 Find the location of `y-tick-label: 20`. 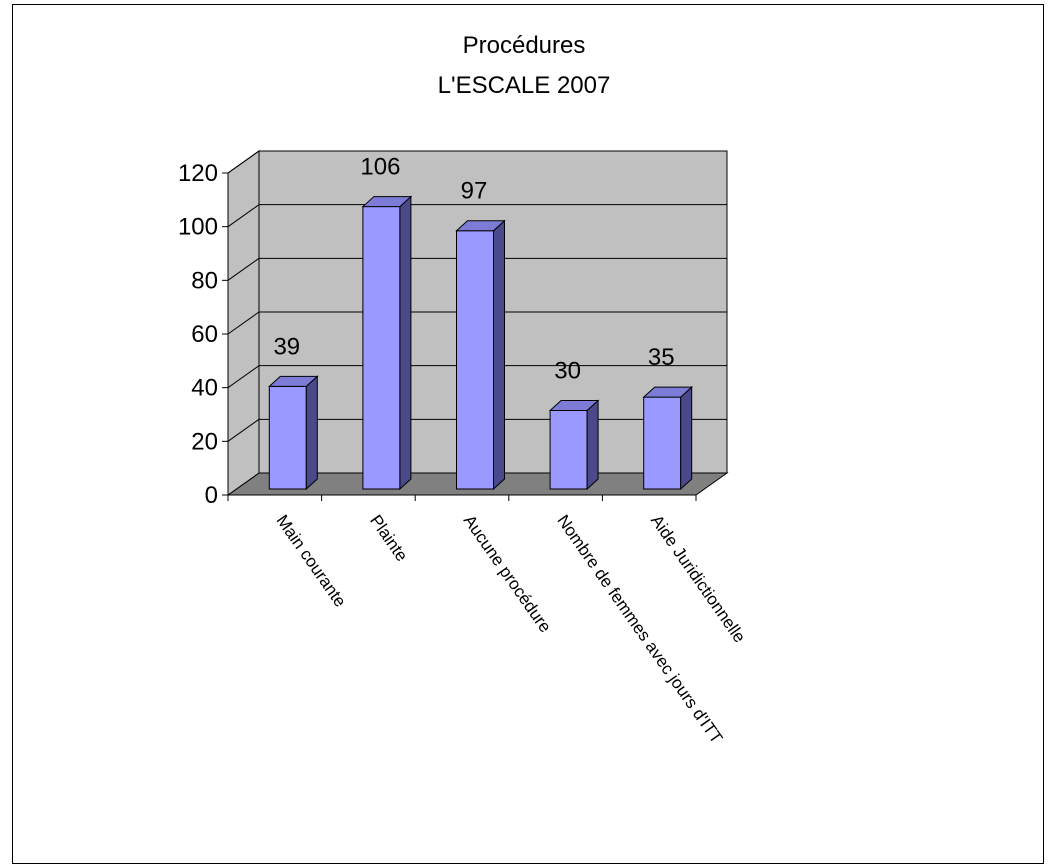

y-tick-label: 20 is located at coordinates (204, 441).